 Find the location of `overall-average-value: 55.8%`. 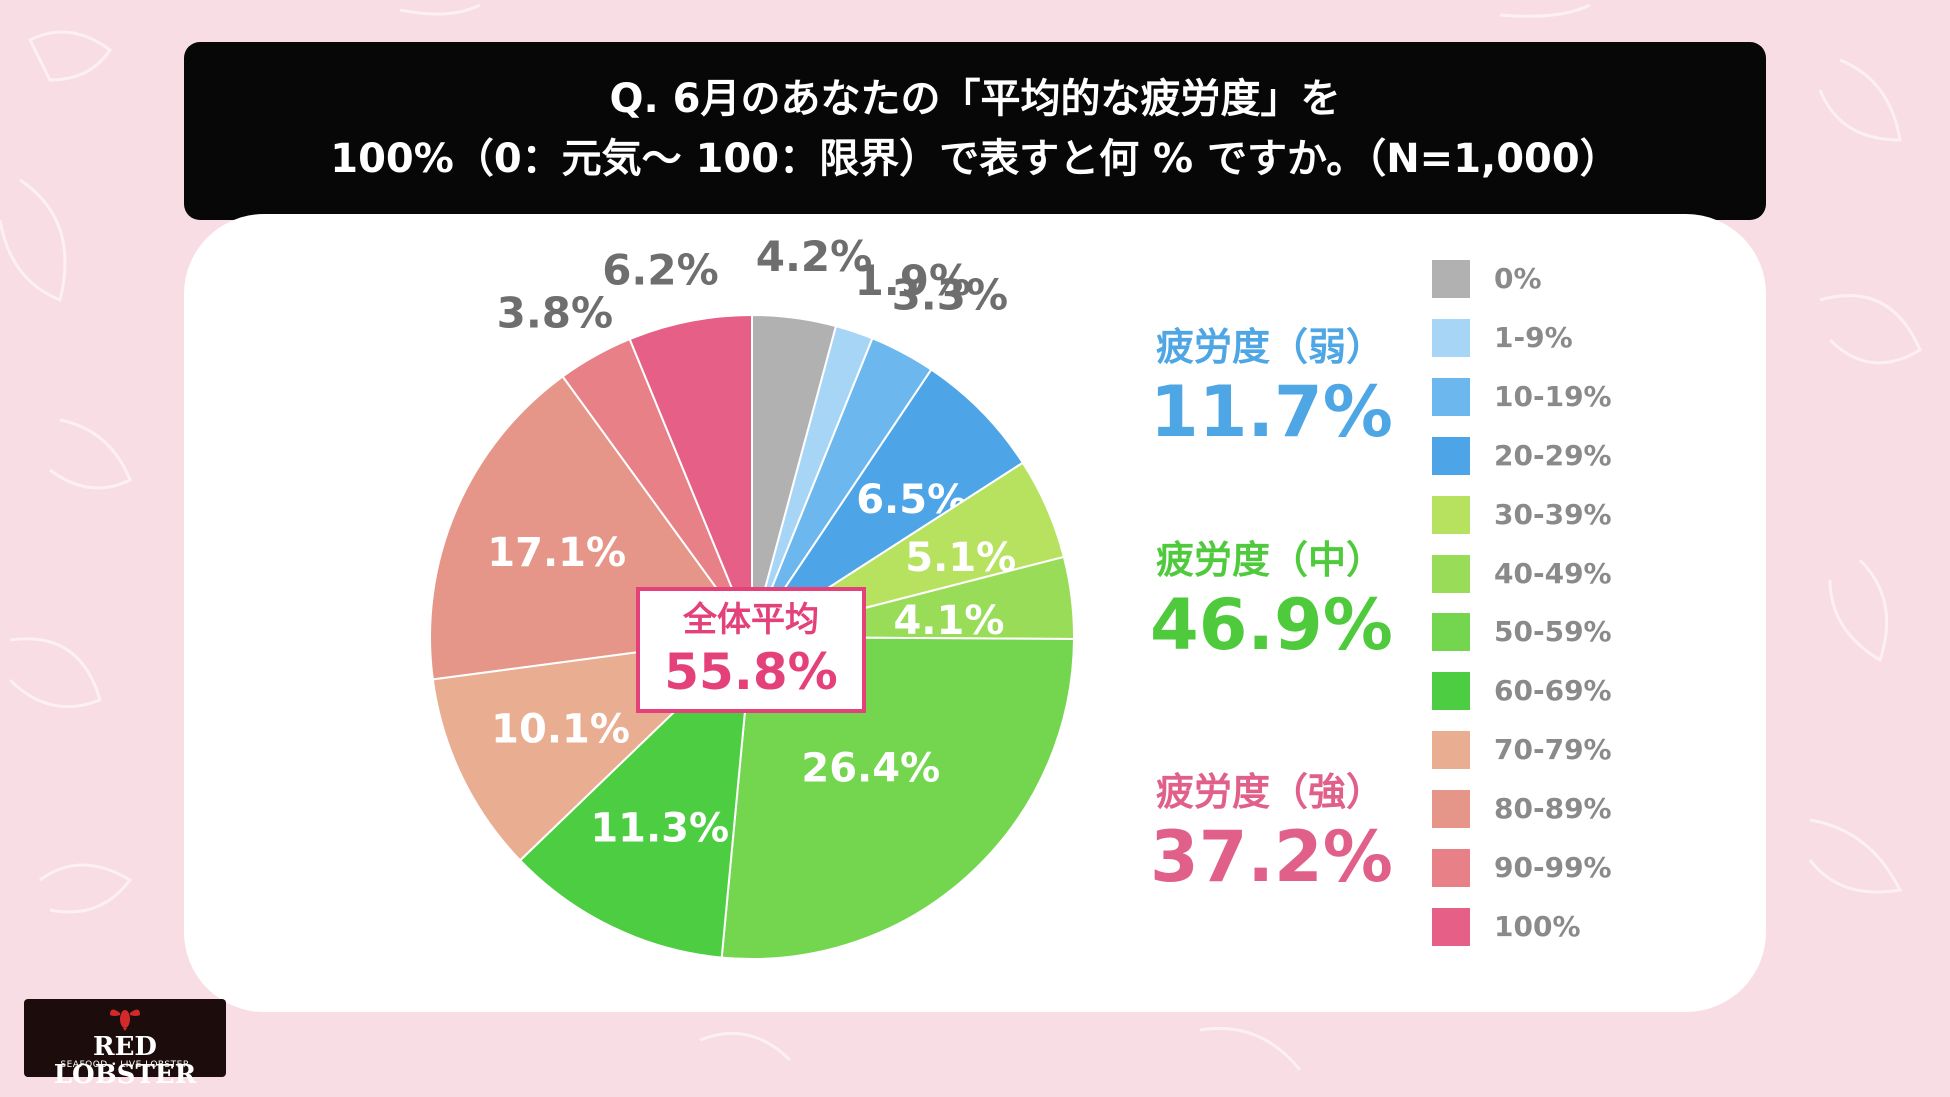

overall-average-value: 55.8% is located at coordinates (751, 672).